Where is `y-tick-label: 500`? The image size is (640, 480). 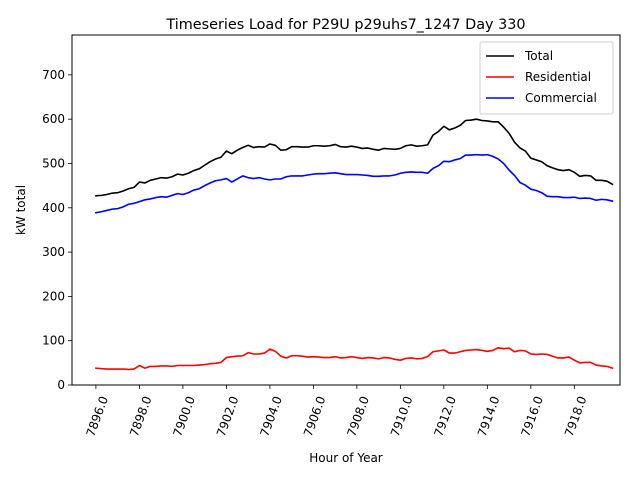
y-tick-label: 500 is located at coordinates (53, 163).